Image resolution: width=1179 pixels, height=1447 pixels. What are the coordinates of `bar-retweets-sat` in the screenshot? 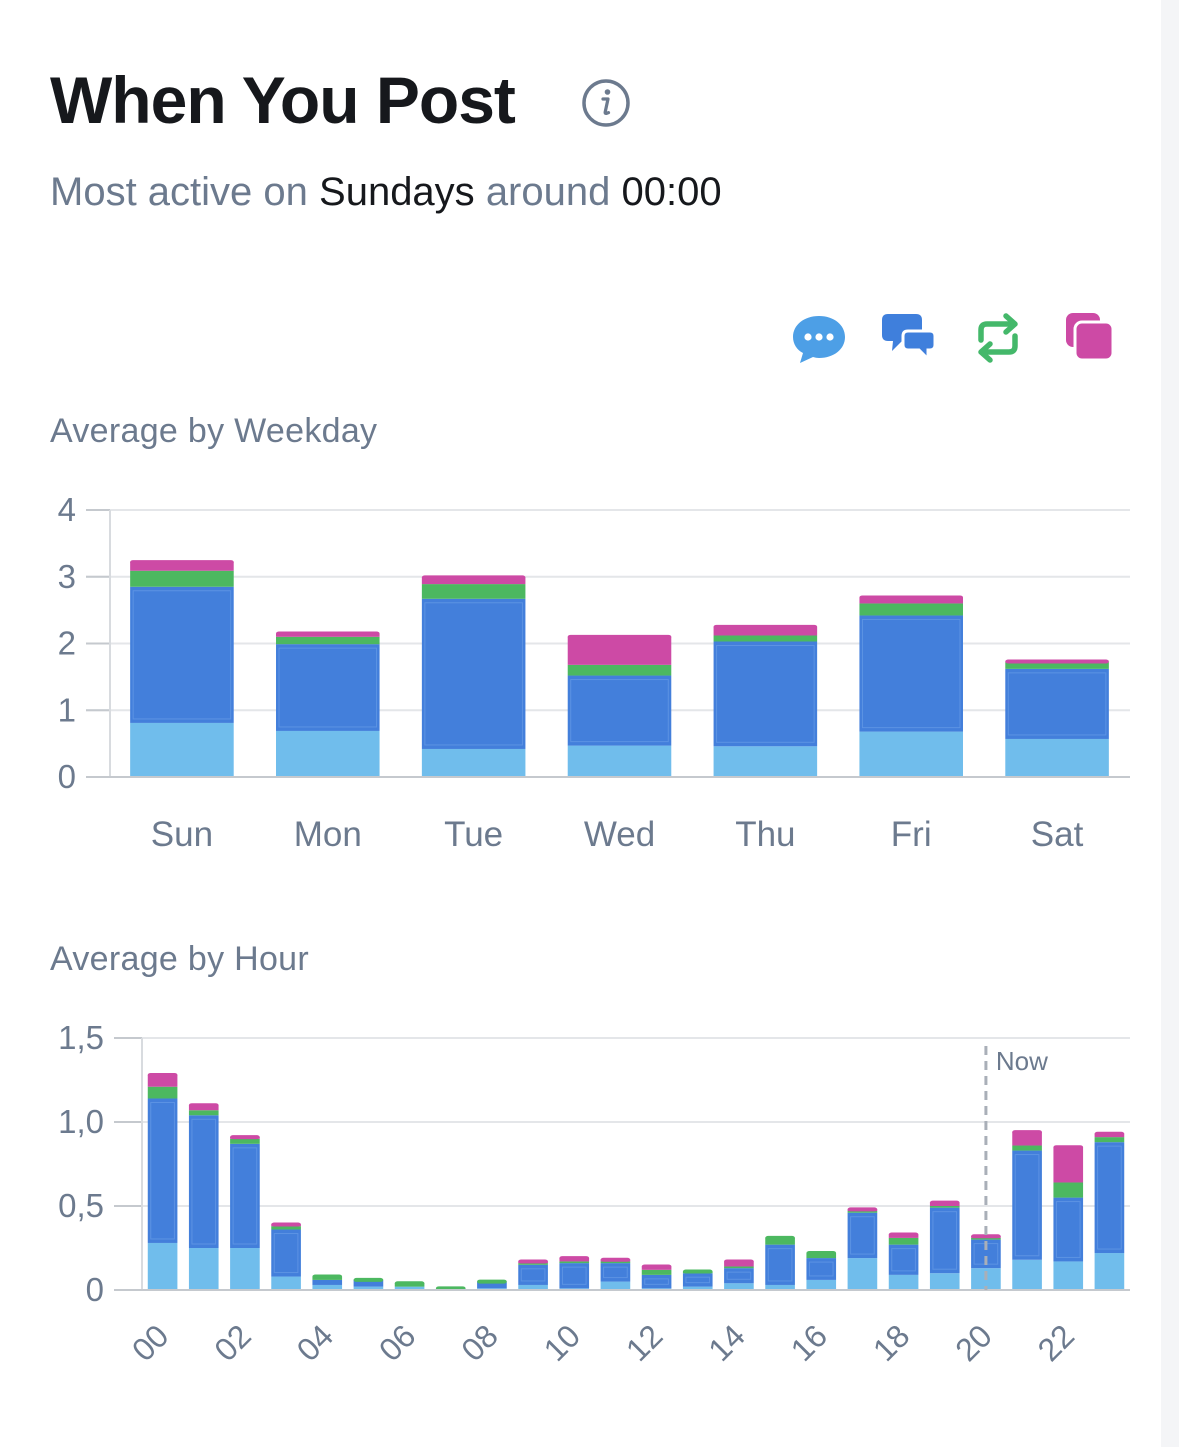 It's located at (1057, 665).